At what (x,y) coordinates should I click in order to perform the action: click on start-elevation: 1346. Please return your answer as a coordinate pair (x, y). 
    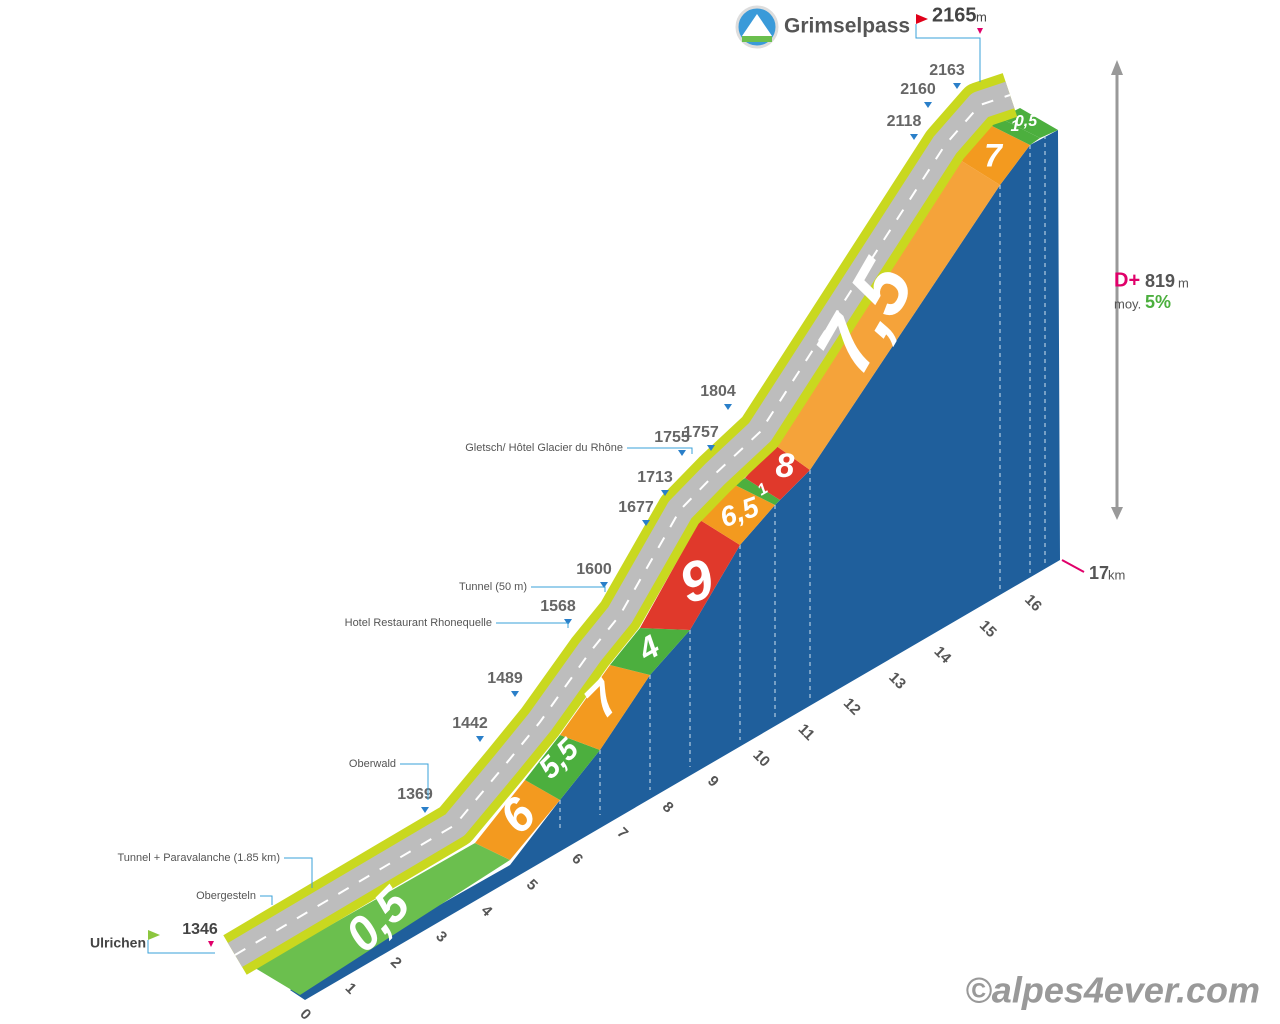
    Looking at the image, I should click on (200, 929).